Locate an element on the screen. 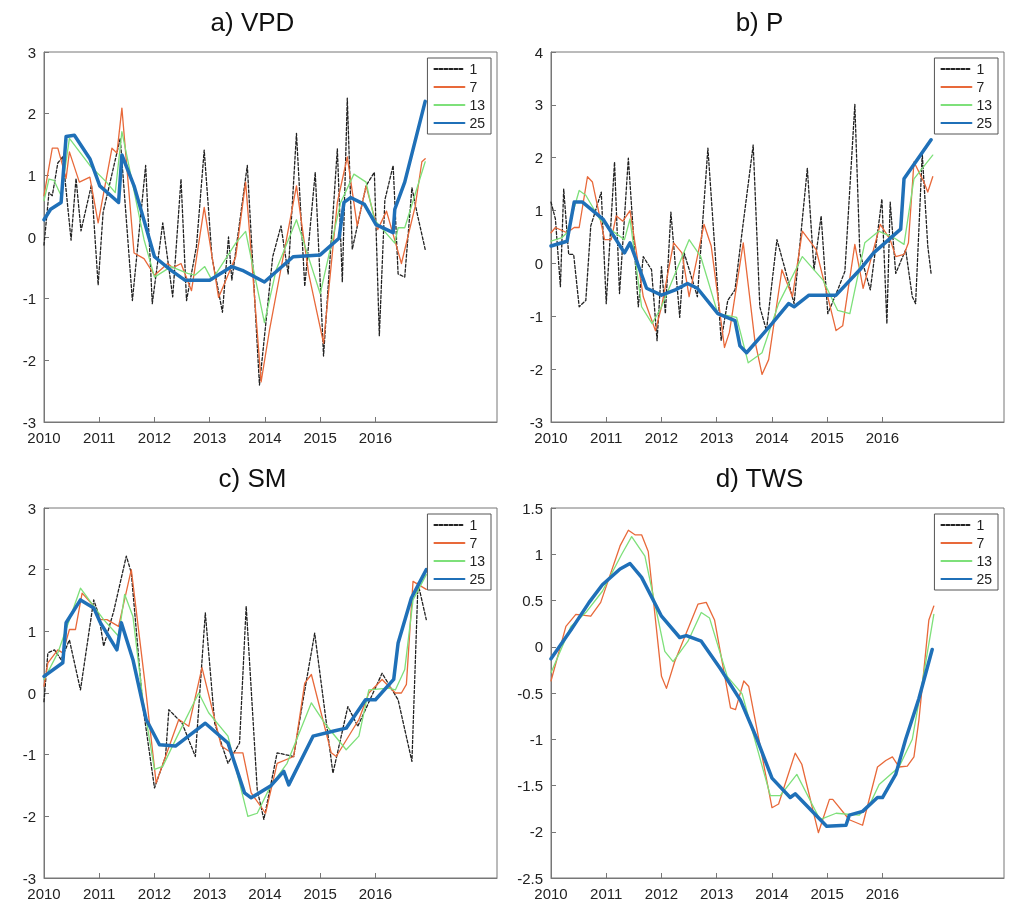 This screenshot has width=1015, height=910. y-tick-label: -1.5 is located at coordinates (530, 785).